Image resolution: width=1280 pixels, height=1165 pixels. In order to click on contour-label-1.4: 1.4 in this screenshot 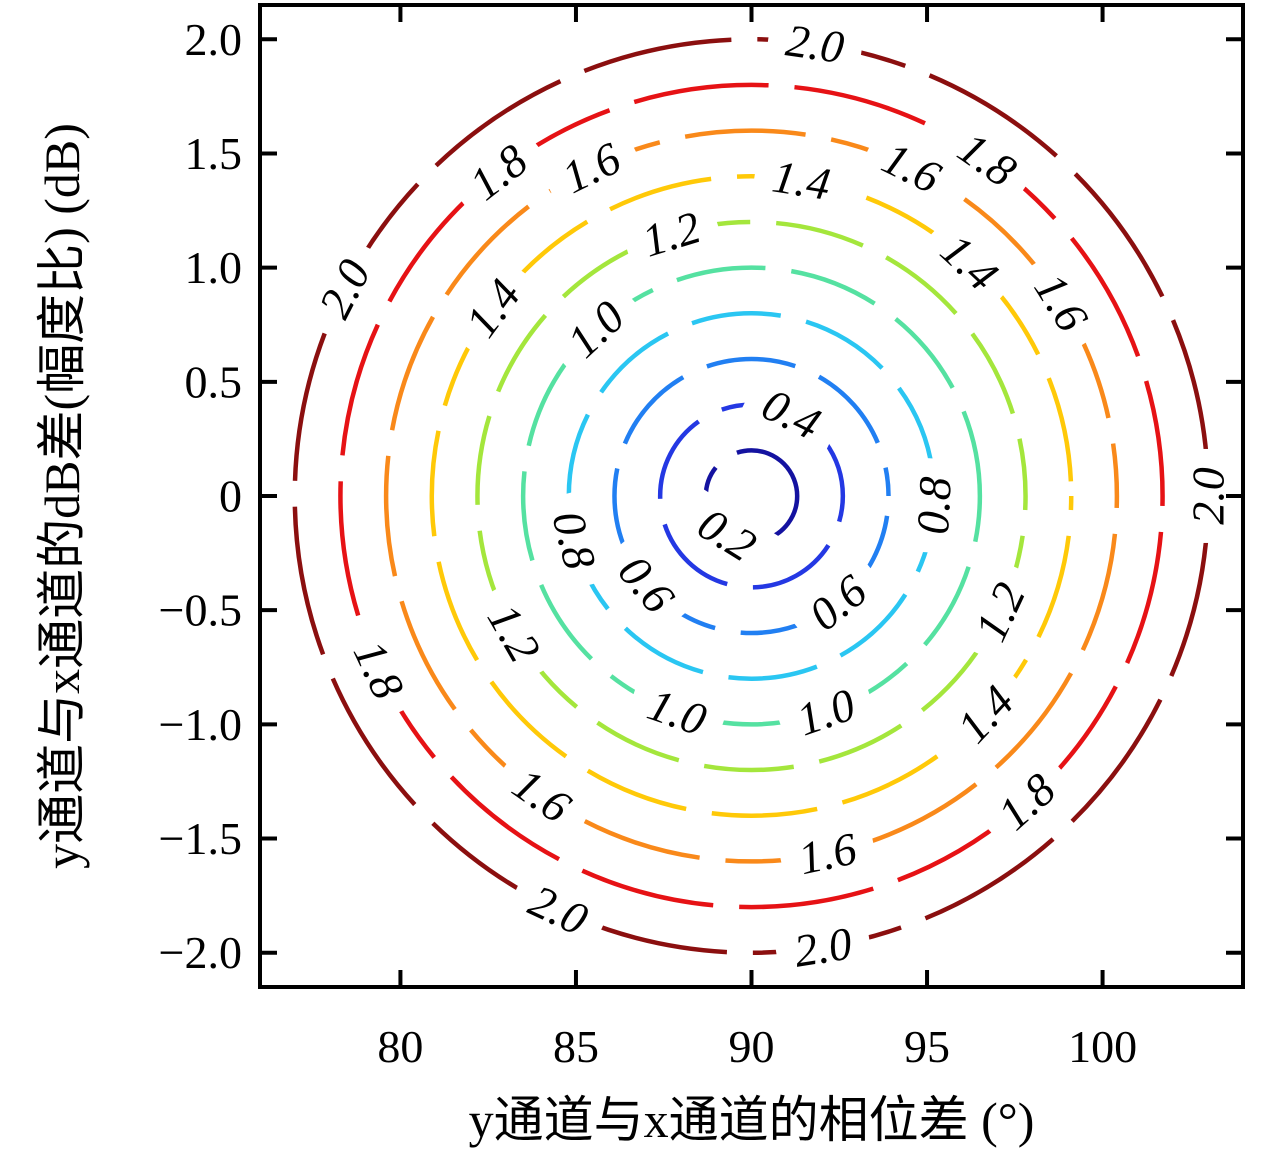, I will do `click(801, 180)`.